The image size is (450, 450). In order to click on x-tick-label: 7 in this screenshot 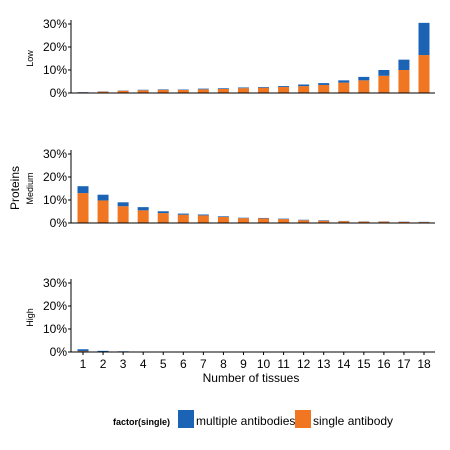, I will do `click(203, 364)`.